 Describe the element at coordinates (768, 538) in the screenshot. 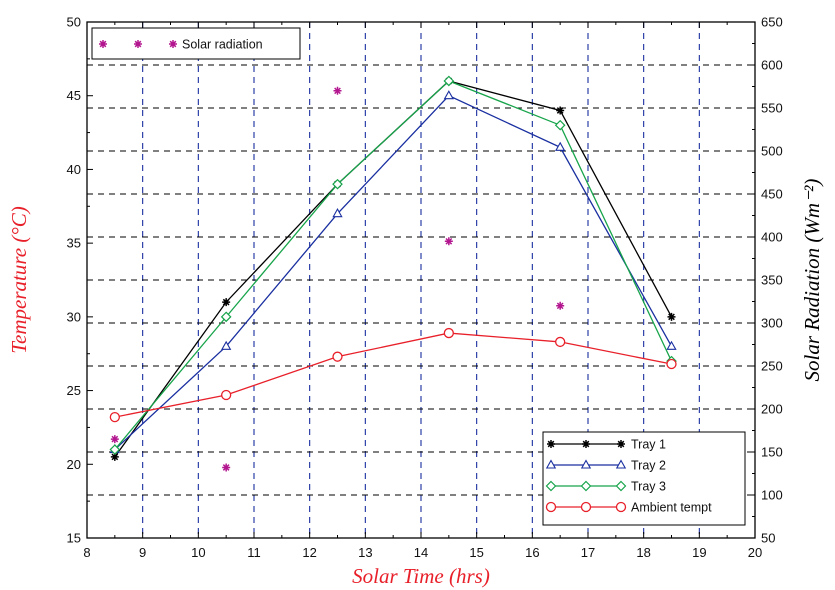

I see `y-right-tick-label: 50` at that location.